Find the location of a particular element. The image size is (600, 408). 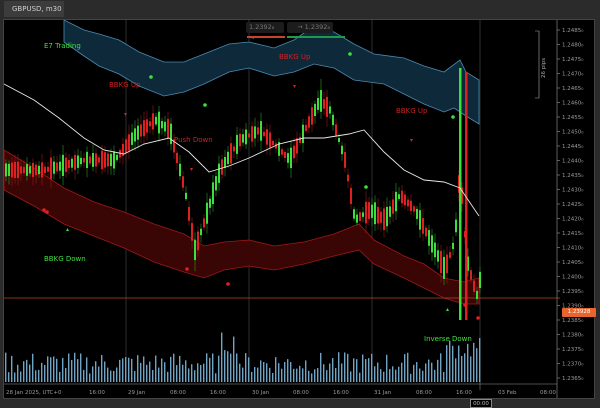

chart-tab-gbpusd: GBPUSD, m30 is located at coordinates (34, 9).